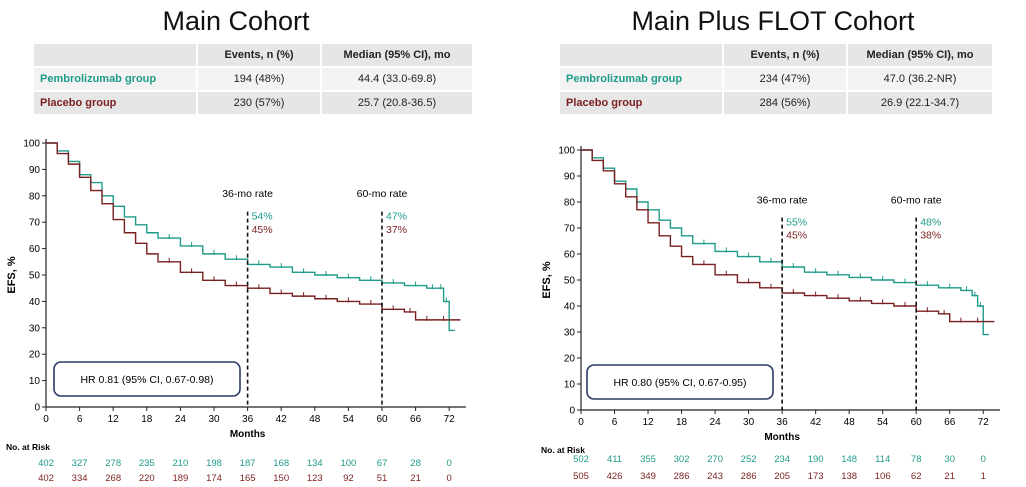  Describe the element at coordinates (113, 463) in the screenshot. I see `at-risk-value: 278` at that location.